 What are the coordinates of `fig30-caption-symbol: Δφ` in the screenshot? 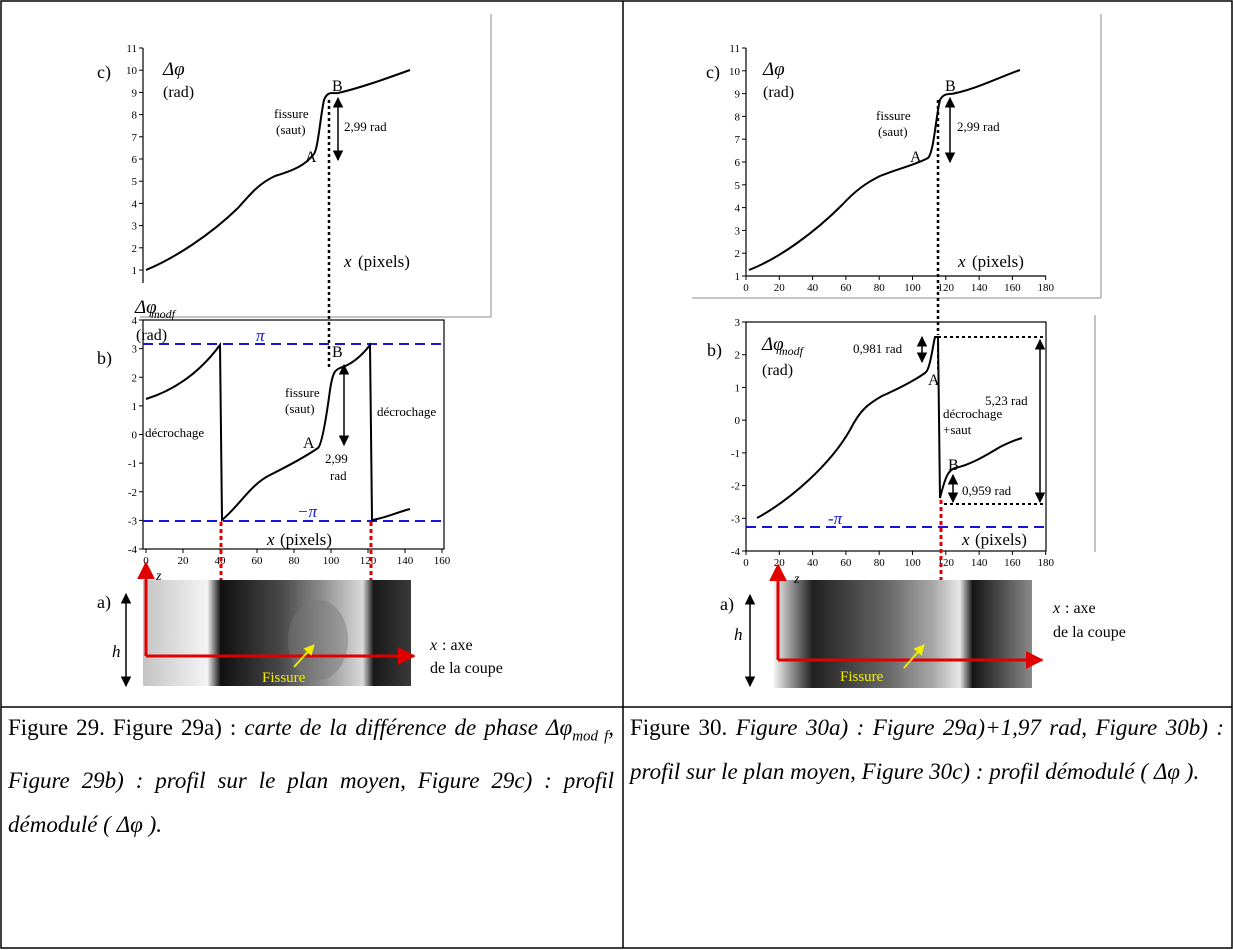 It's located at (1167, 771).